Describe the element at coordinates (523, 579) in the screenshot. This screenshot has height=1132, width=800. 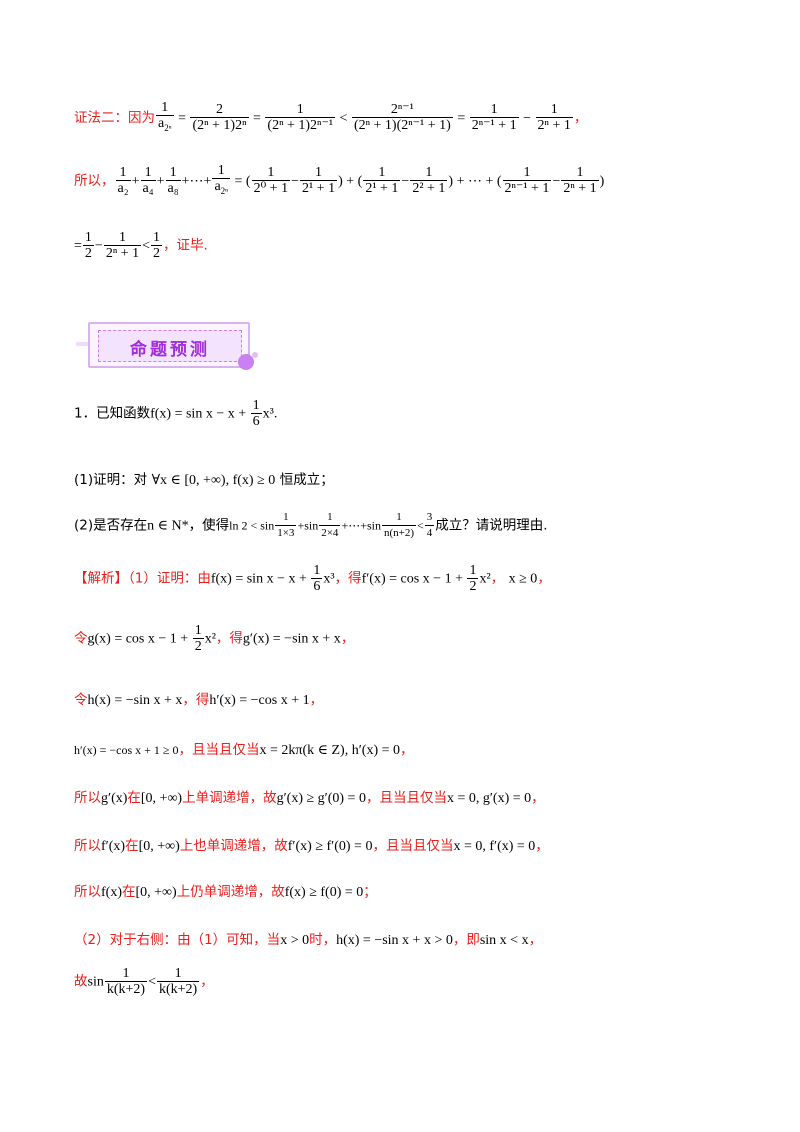
I see `math: x ≥ 0` at that location.